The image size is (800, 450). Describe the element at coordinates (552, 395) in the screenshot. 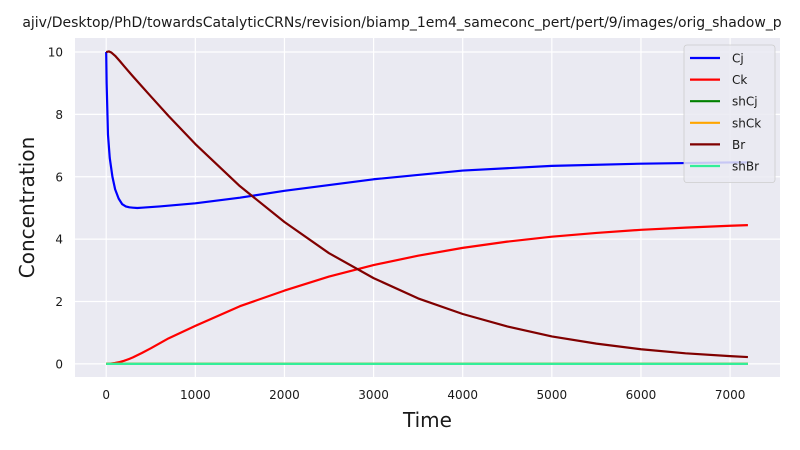

I see `x-tick-label: 5000` at that location.